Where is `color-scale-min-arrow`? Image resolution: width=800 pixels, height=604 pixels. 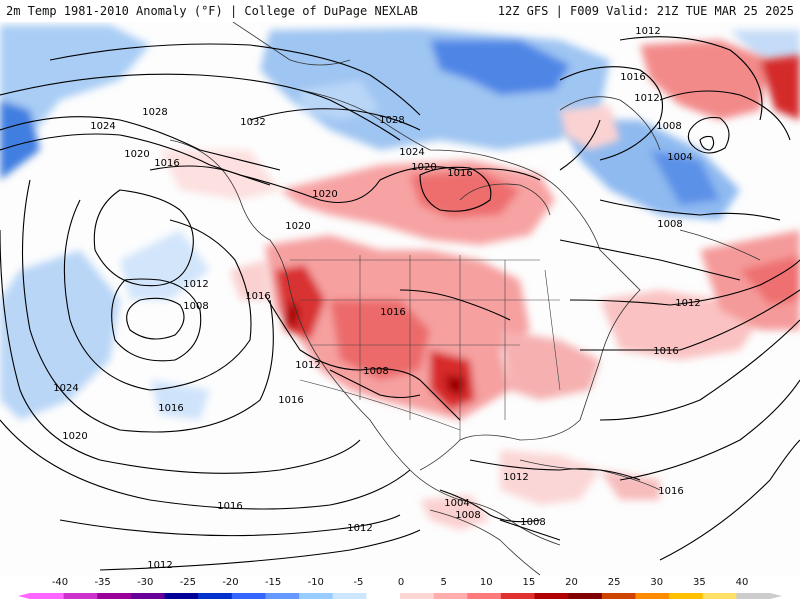
color-scale-min-arrow is located at coordinates (24, 596).